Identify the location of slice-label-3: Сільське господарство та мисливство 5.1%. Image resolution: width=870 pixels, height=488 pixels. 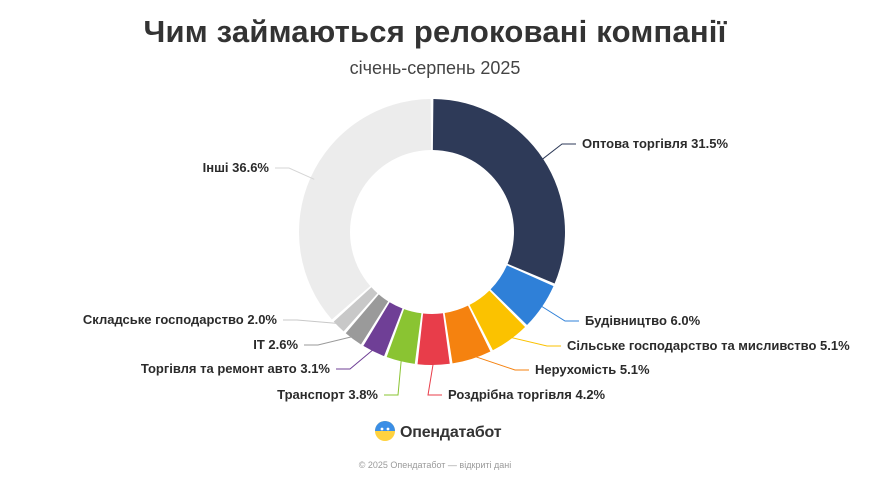
(708, 345).